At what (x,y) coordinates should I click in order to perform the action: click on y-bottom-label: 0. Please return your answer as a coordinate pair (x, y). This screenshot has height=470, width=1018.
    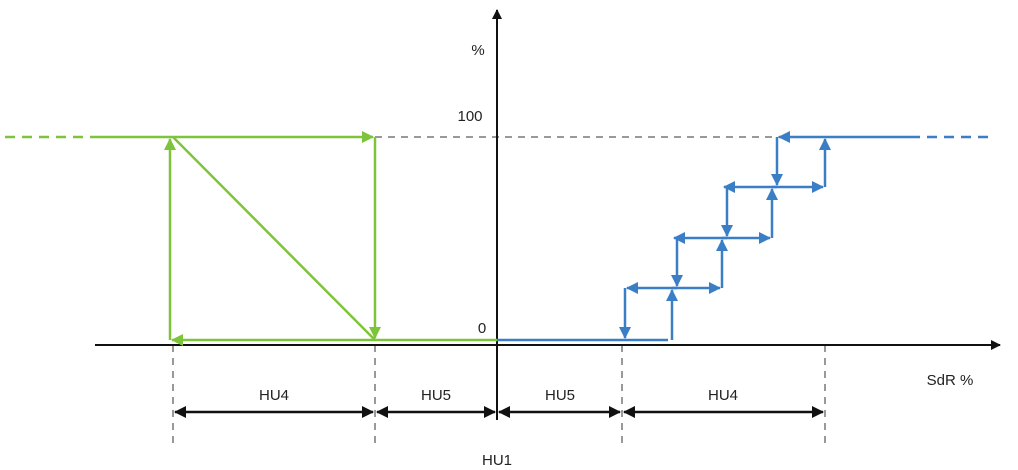
    Looking at the image, I should click on (482, 328).